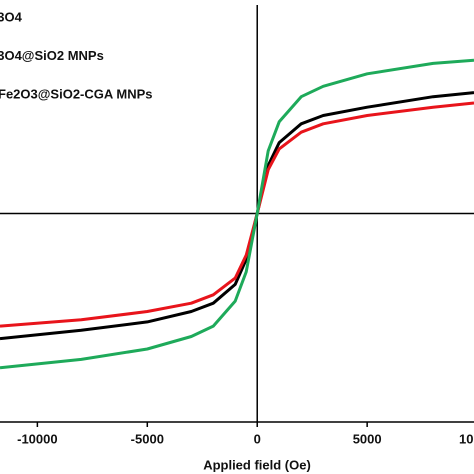 This screenshot has height=474, width=474. I want to click on x-tick-label: 5000, so click(367, 438).